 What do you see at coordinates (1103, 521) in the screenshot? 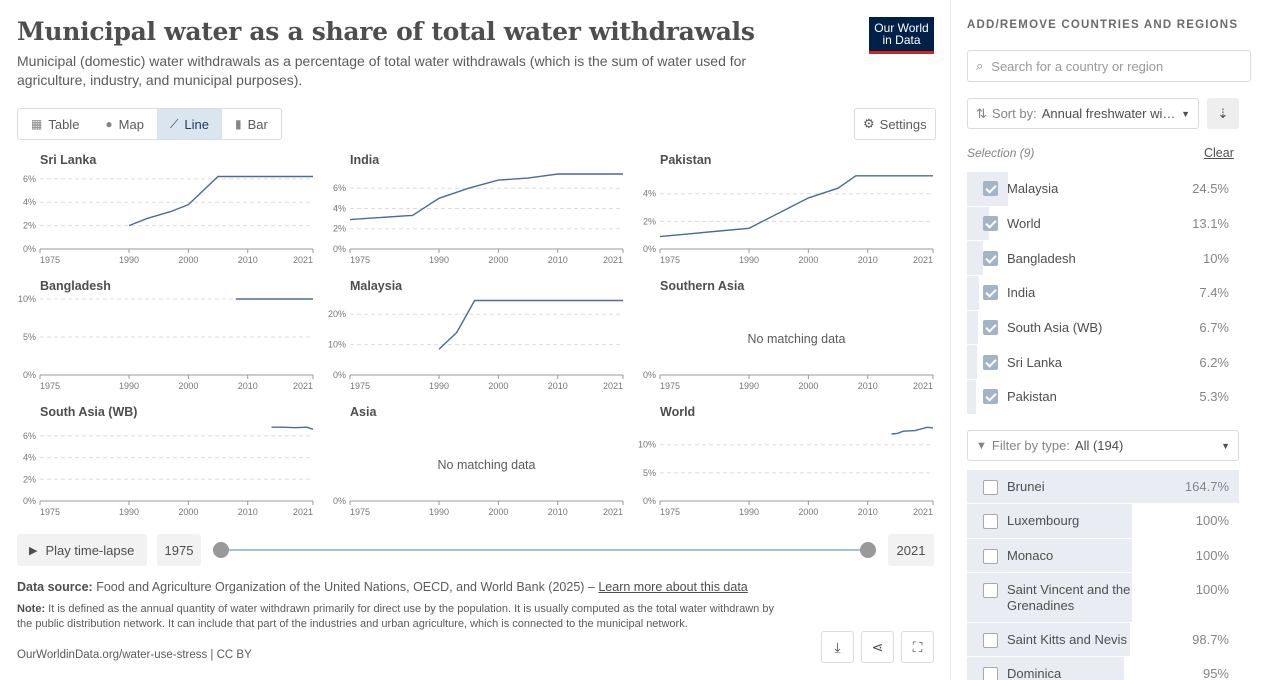
I see `list-item: Luxembourg 100%` at bounding box center [1103, 521].